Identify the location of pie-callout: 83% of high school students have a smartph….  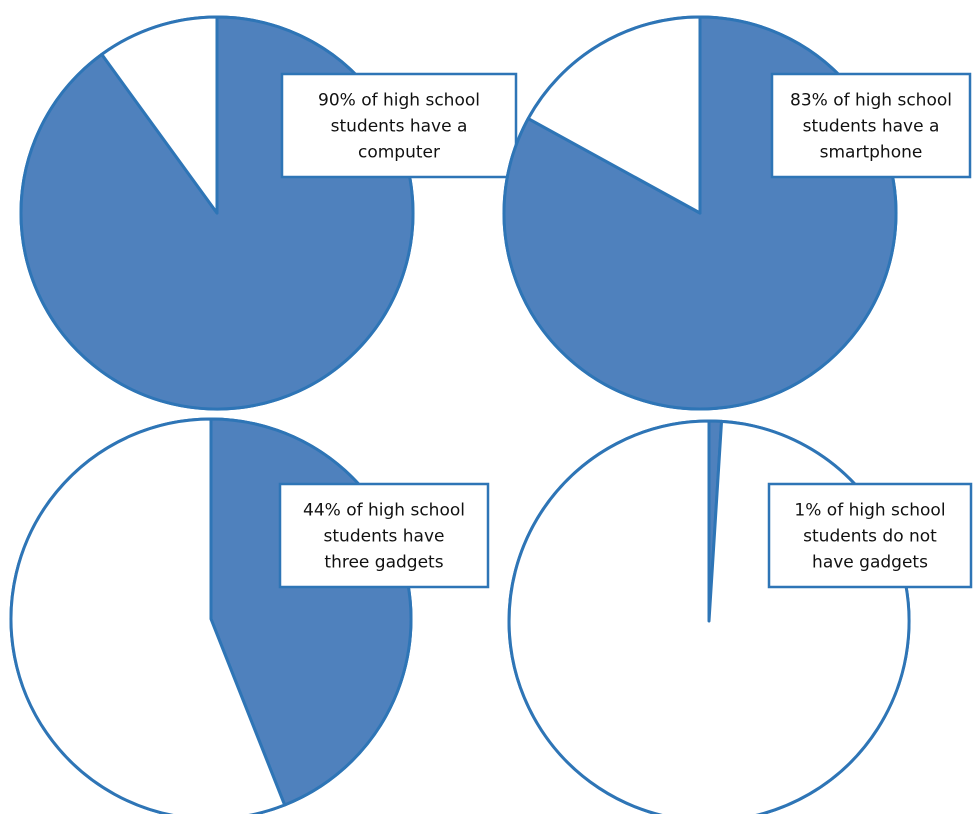
(871, 125).